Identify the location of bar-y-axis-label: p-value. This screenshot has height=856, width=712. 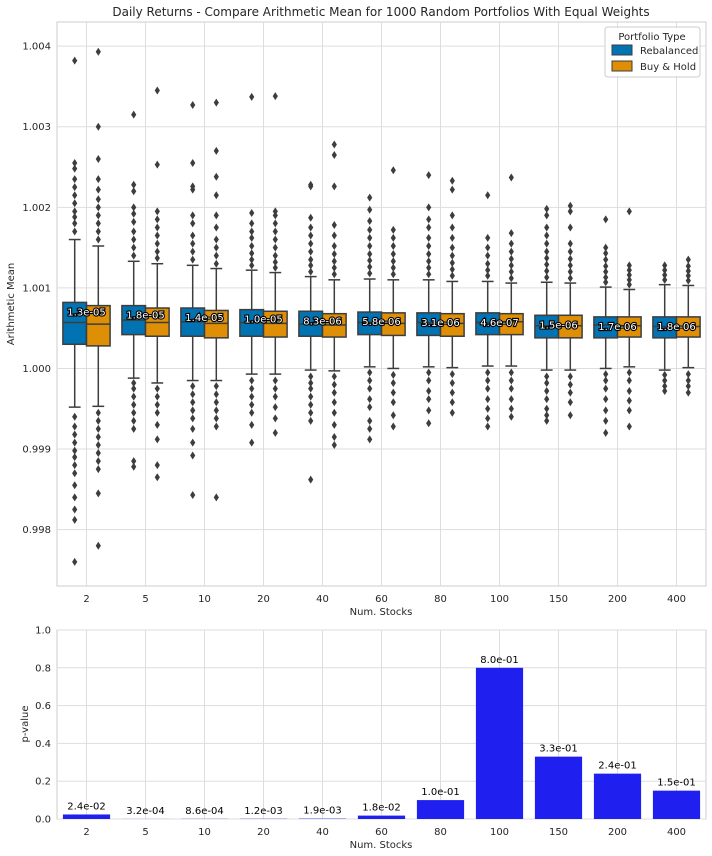
(25, 723).